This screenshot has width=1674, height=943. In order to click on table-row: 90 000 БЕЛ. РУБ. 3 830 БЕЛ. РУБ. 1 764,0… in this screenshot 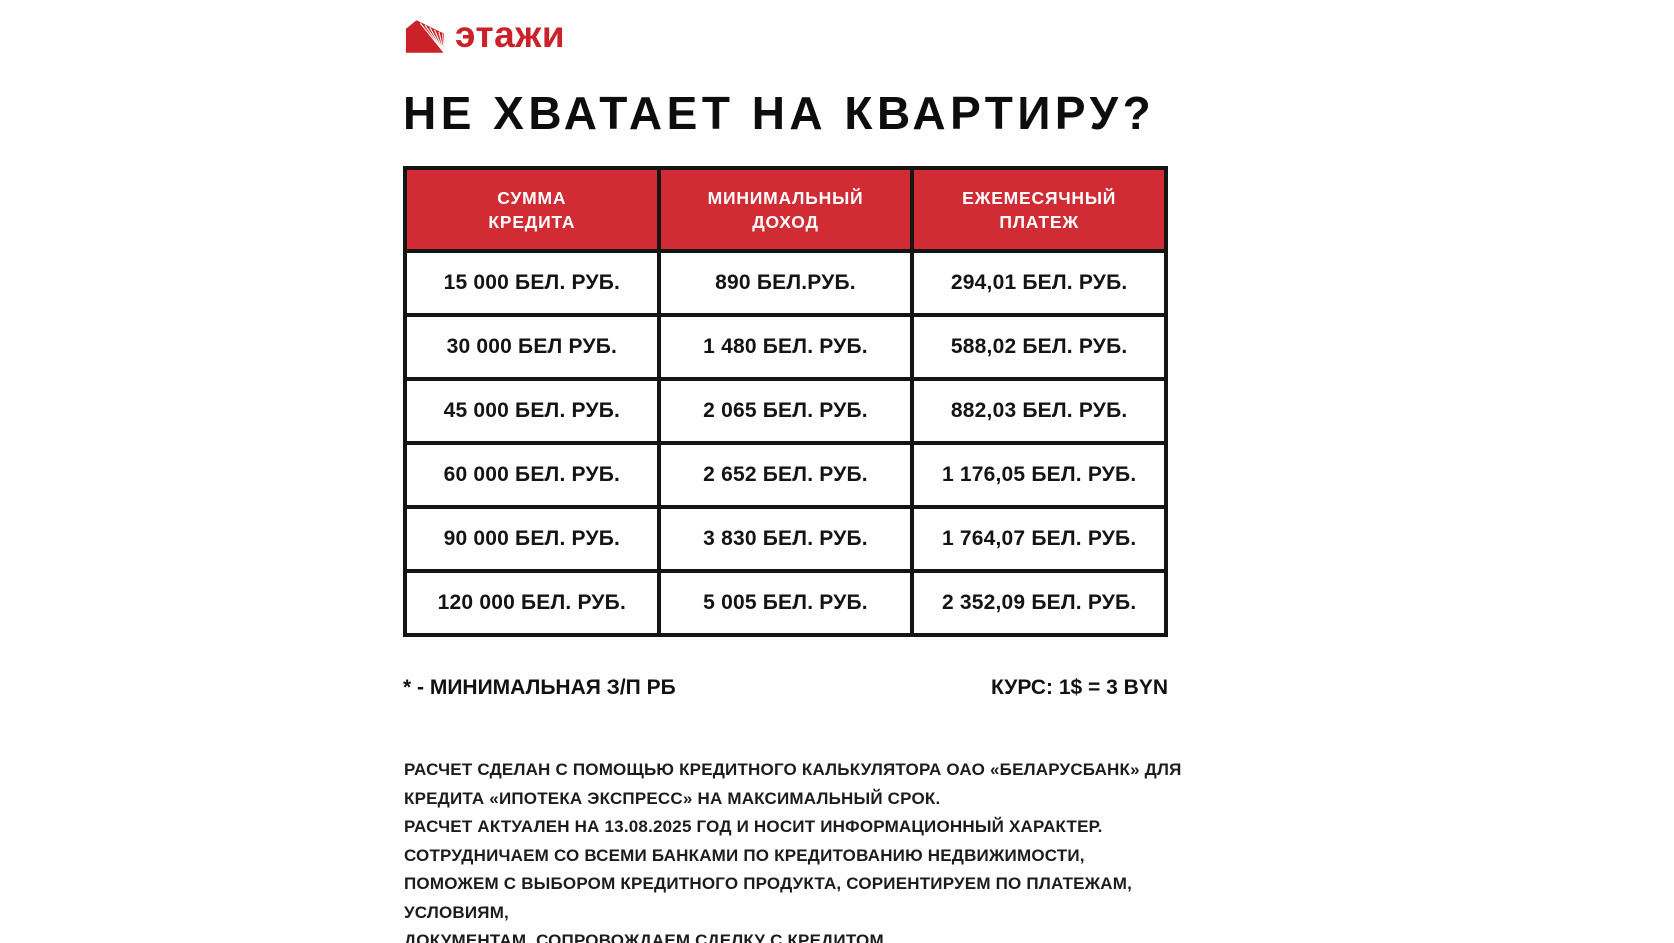, I will do `click(785, 539)`.